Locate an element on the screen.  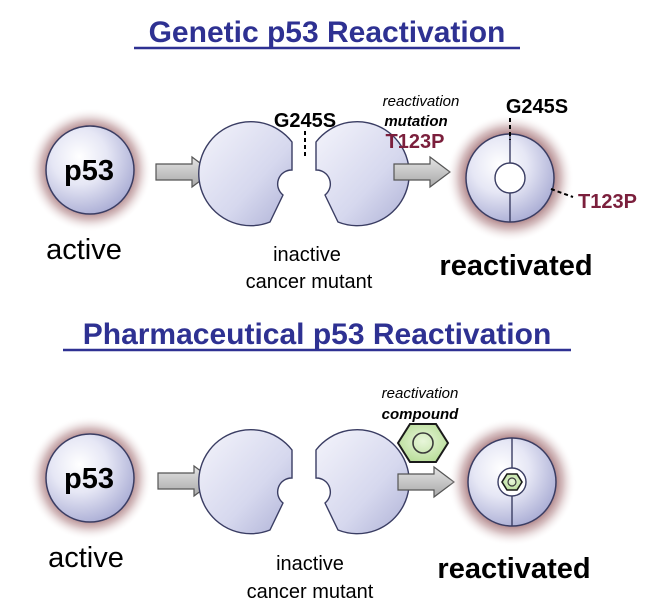
bound-compound-icon is located at coordinates (512, 482).